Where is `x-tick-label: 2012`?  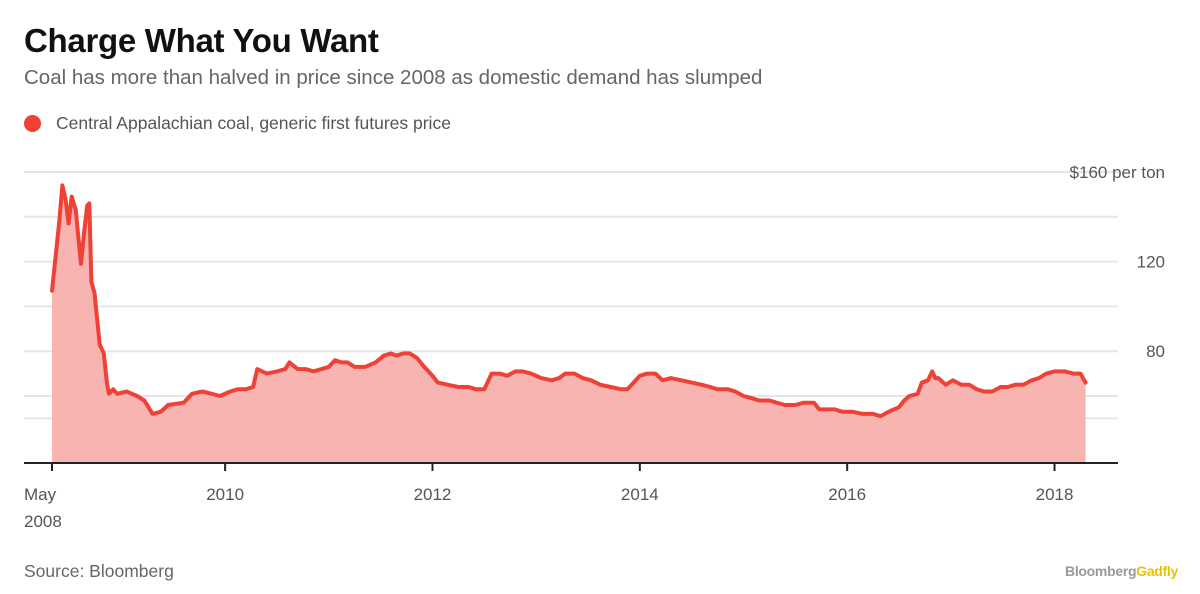 x-tick-label: 2012 is located at coordinates (433, 494).